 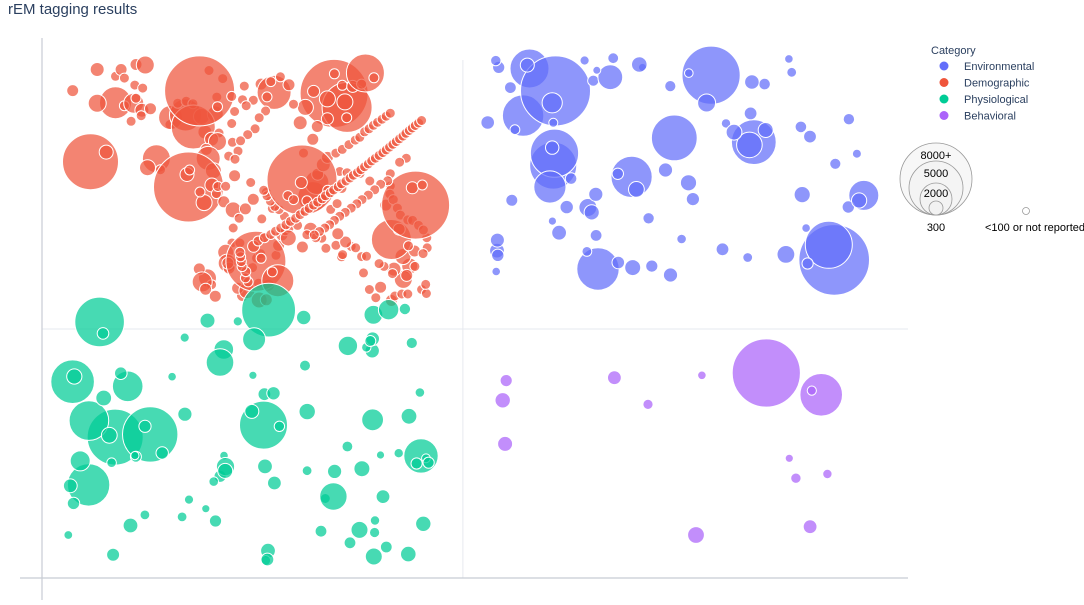 What do you see at coordinates (936, 228) in the screenshot?
I see `size-legend-label-3: 300` at bounding box center [936, 228].